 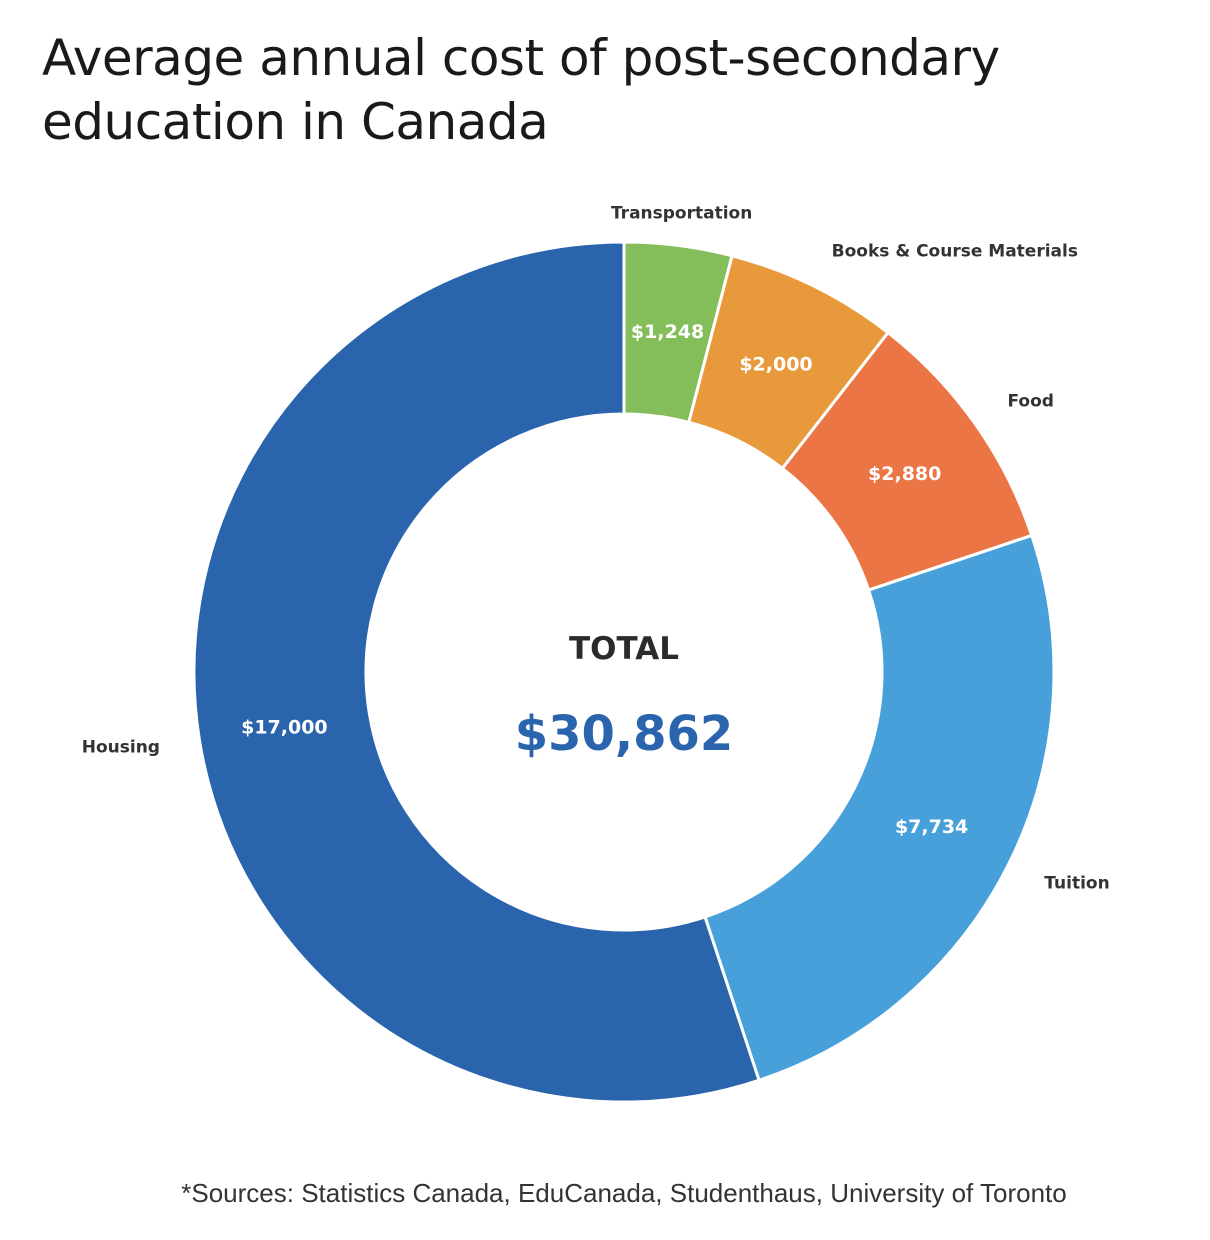 I want to click on value-label-books-and-course-materials: $2,000, so click(x=775, y=364).